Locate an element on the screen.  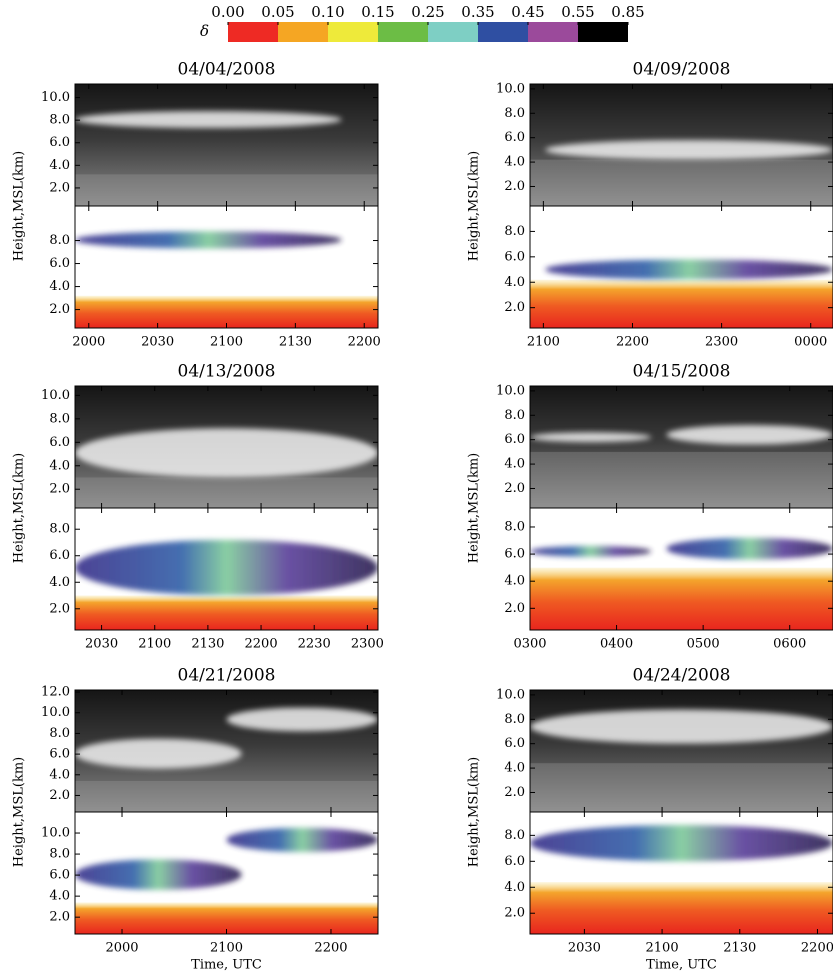
colorbar-label: 0.15 is located at coordinates (377, 12).